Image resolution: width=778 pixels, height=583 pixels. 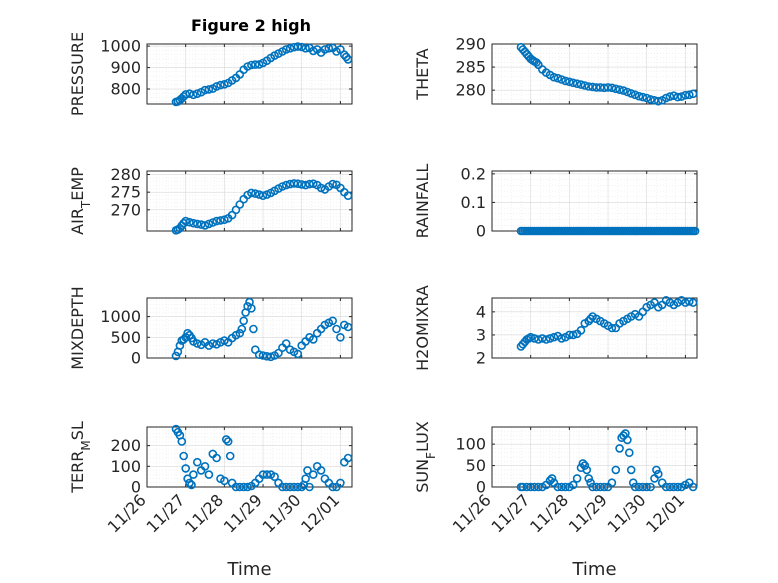 What do you see at coordinates (422, 328) in the screenshot?
I see `y-axis-label: H2OMIXRA` at bounding box center [422, 328].